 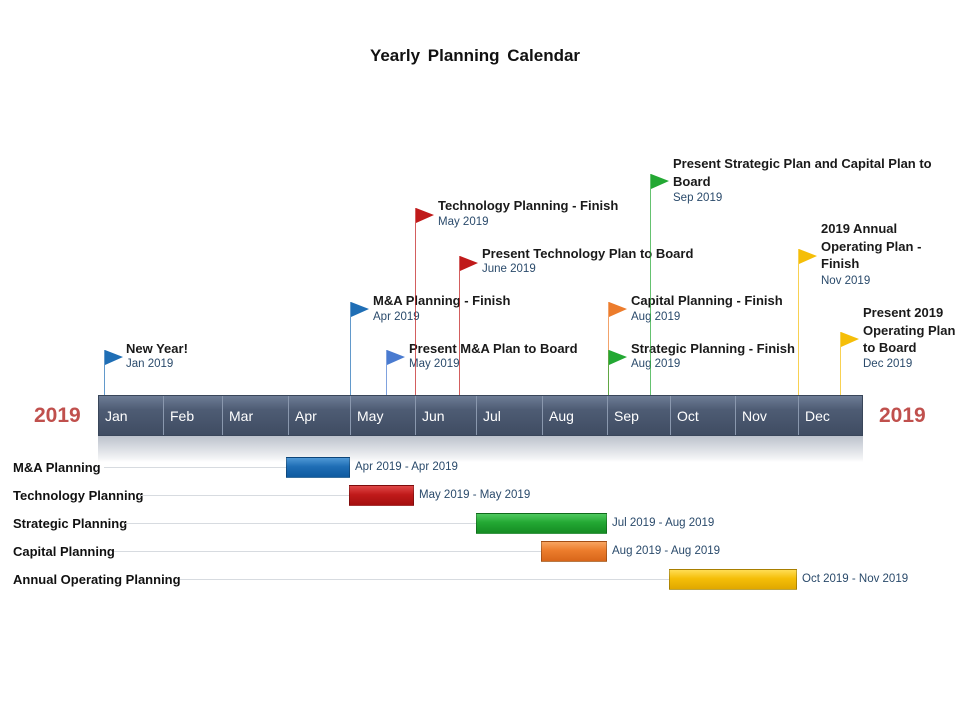 What do you see at coordinates (255, 415) in the screenshot?
I see `month-mar: Mar` at bounding box center [255, 415].